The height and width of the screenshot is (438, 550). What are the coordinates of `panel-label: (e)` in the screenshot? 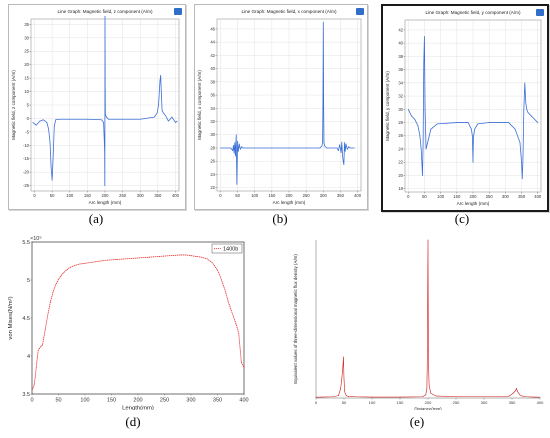 It's located at (417, 421).